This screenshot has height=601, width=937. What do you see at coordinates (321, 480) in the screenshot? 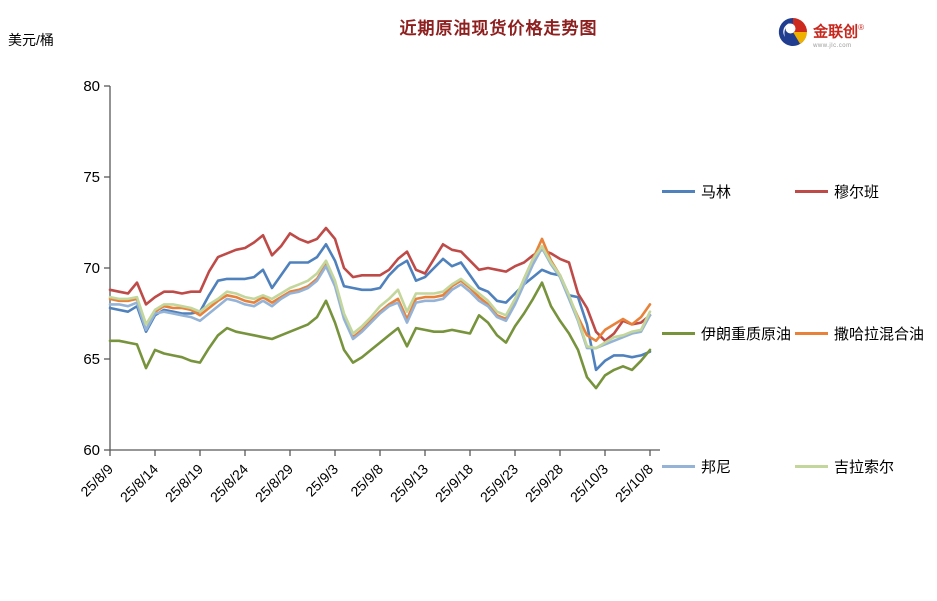
I see `x-tick-label: 25/9/3` at bounding box center [321, 480].